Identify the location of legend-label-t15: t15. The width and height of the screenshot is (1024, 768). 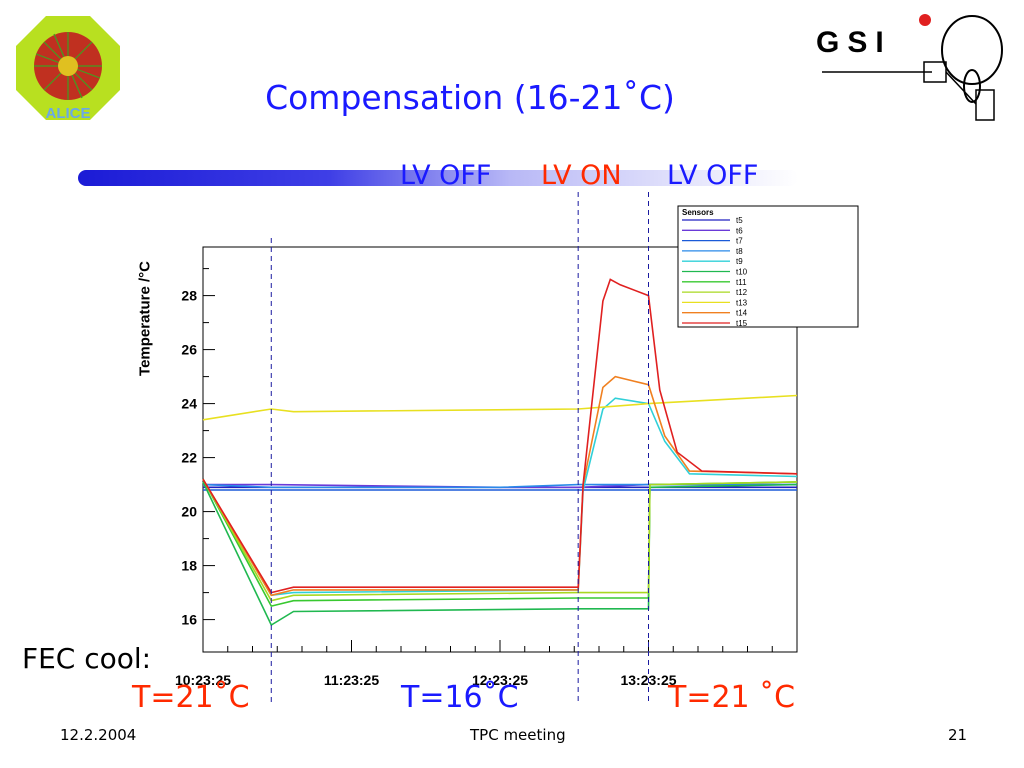
(742, 323).